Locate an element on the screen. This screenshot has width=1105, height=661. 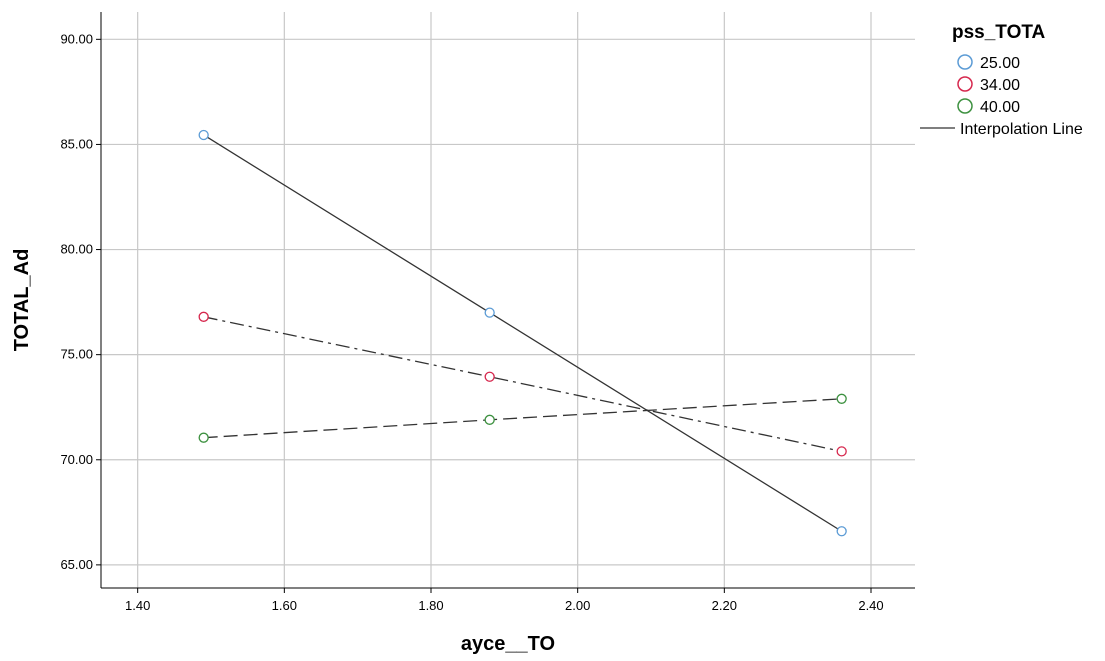
legend-label: 25.00 is located at coordinates (1000, 63).